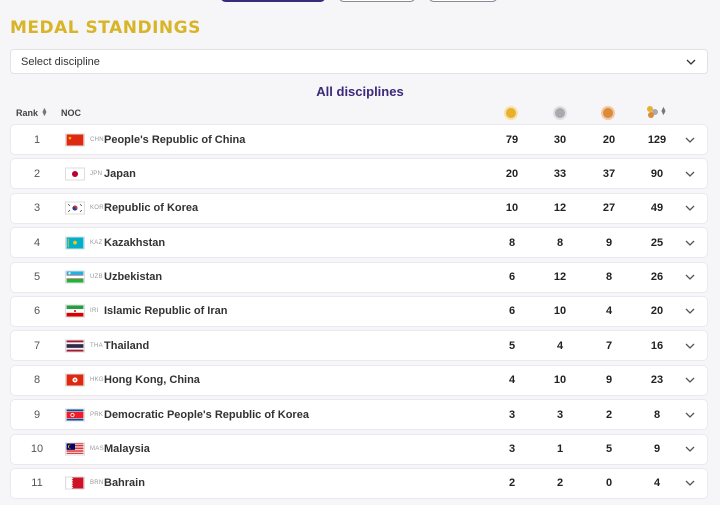 The height and width of the screenshot is (505, 720). Describe the element at coordinates (94, 311) in the screenshot. I see `noc-code: IRI` at that location.